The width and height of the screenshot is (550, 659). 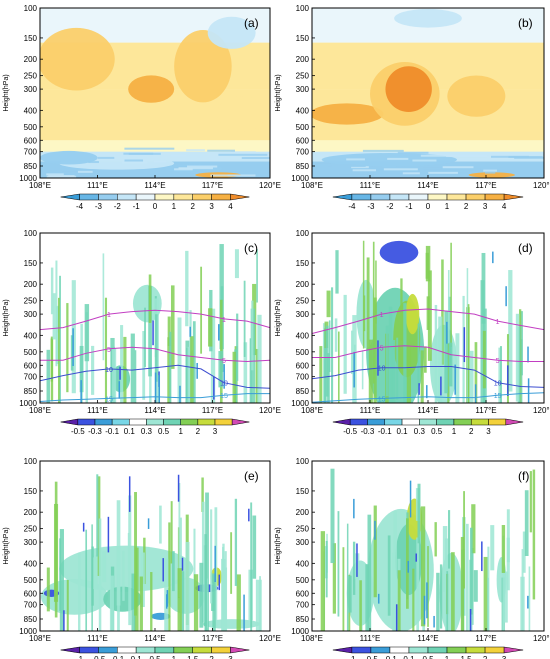 What do you see at coordinates (303, 301) in the screenshot?
I see `y-tick-label: 250` at bounding box center [303, 301].